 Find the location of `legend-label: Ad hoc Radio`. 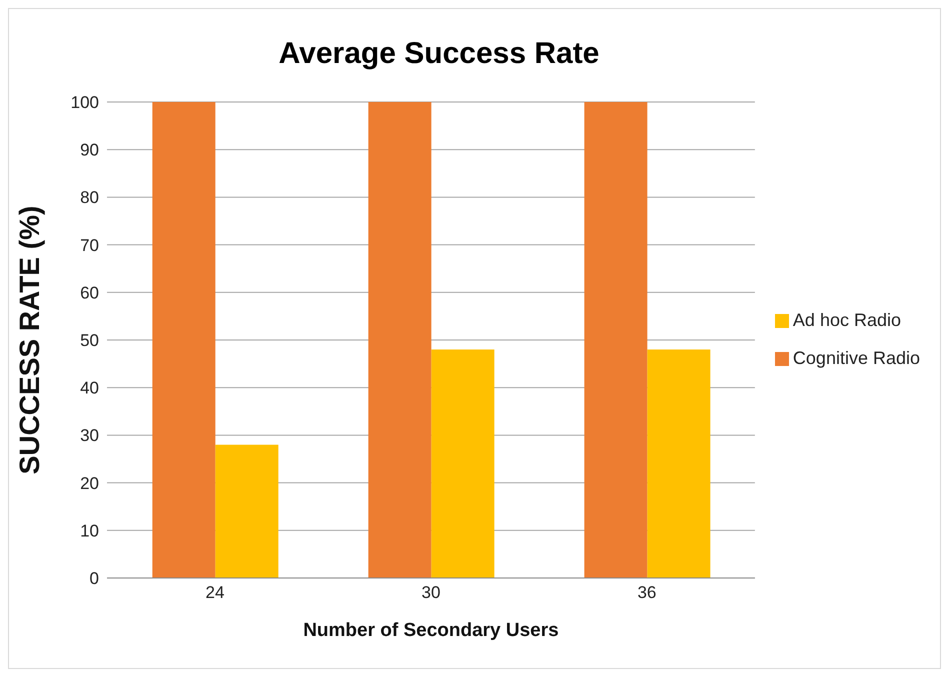

legend-label: Ad hoc Radio is located at coordinates (846, 320).